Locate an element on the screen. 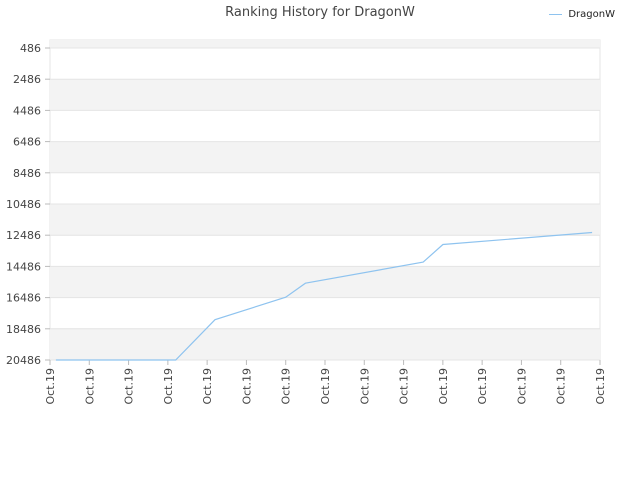  y-tick-label: 4486 is located at coordinates (27, 110).